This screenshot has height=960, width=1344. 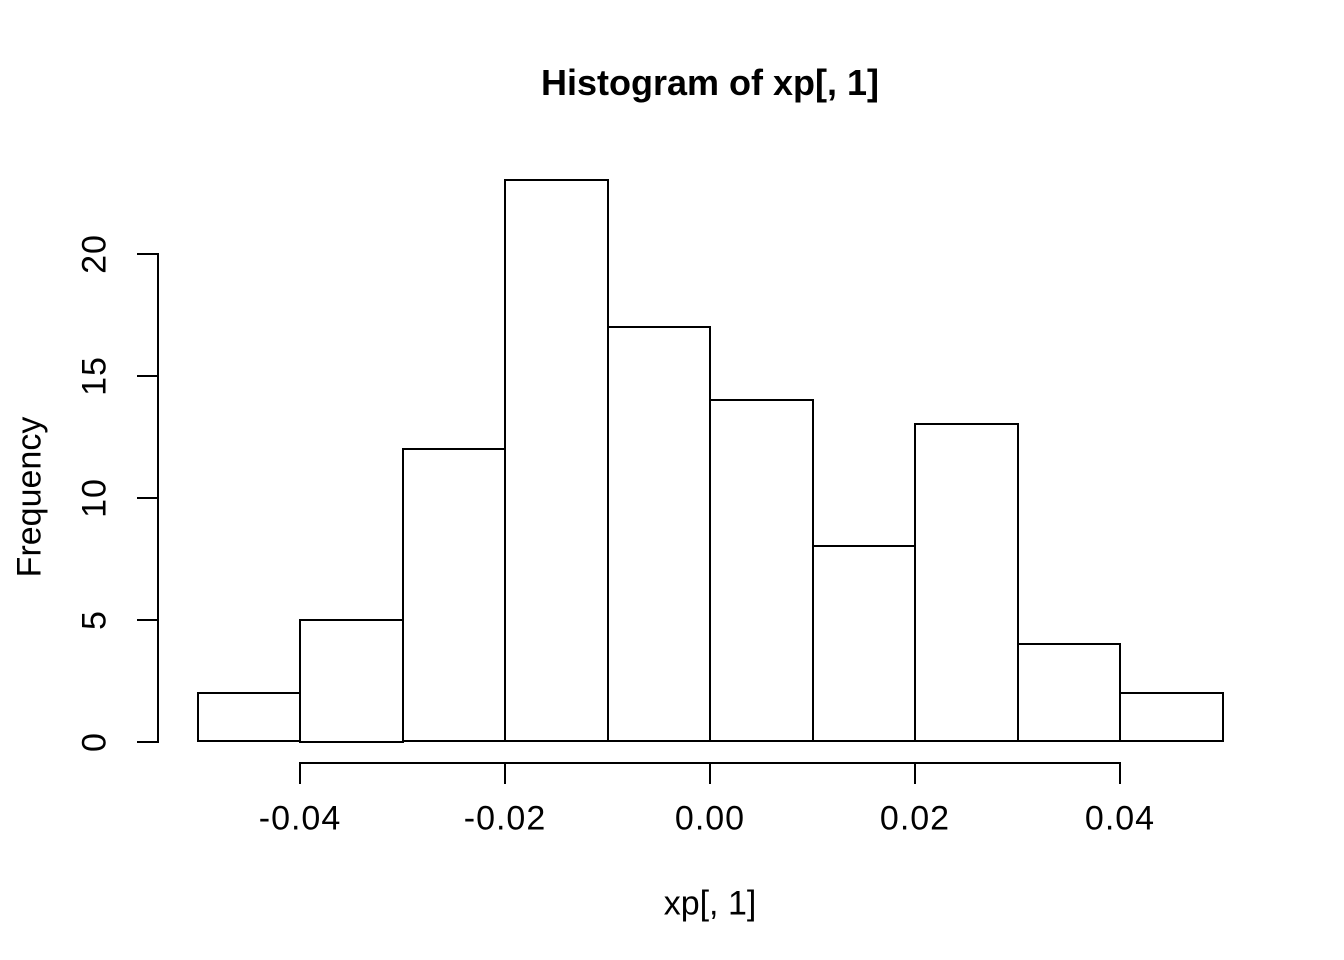 What do you see at coordinates (29, 497) in the screenshot?
I see `y-axis-label: Frequency` at bounding box center [29, 497].